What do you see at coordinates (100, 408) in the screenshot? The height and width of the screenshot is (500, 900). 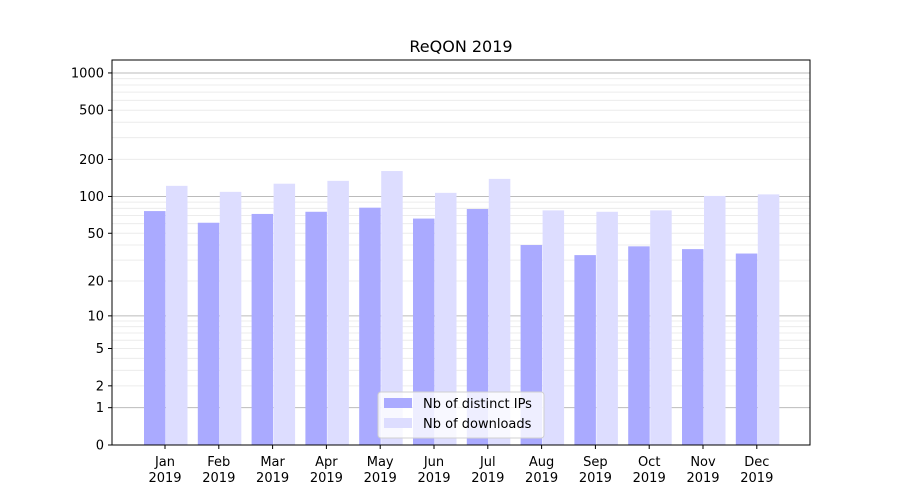 I see `y-tick-label: 1` at bounding box center [100, 408].